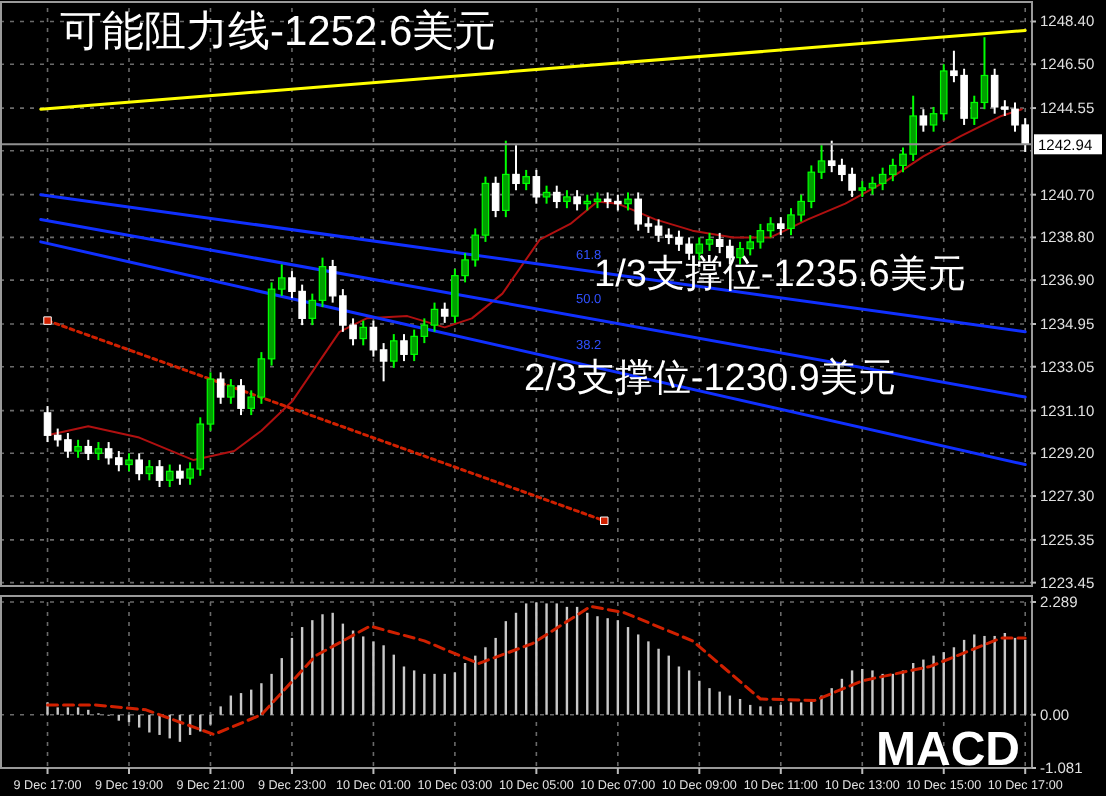  What do you see at coordinates (278, 32) in the screenshot?
I see `annotation: 可能阻力线-1252.6美元` at bounding box center [278, 32].